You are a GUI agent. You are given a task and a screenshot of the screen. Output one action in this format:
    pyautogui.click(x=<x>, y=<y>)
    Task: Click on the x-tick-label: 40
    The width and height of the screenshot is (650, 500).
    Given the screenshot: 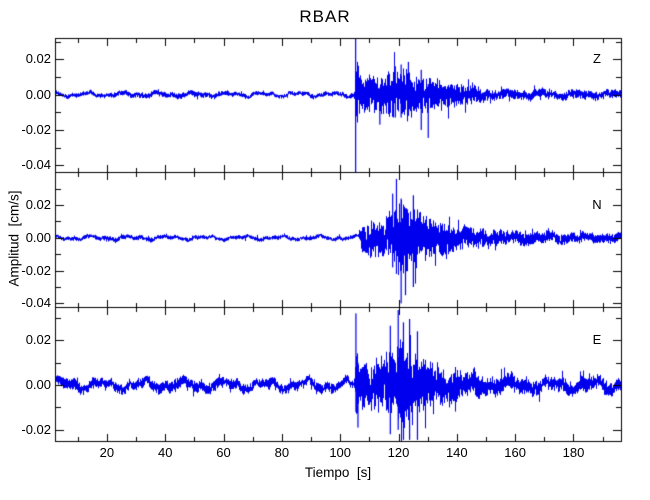 What is the action you would take?
    pyautogui.click(x=165, y=452)
    